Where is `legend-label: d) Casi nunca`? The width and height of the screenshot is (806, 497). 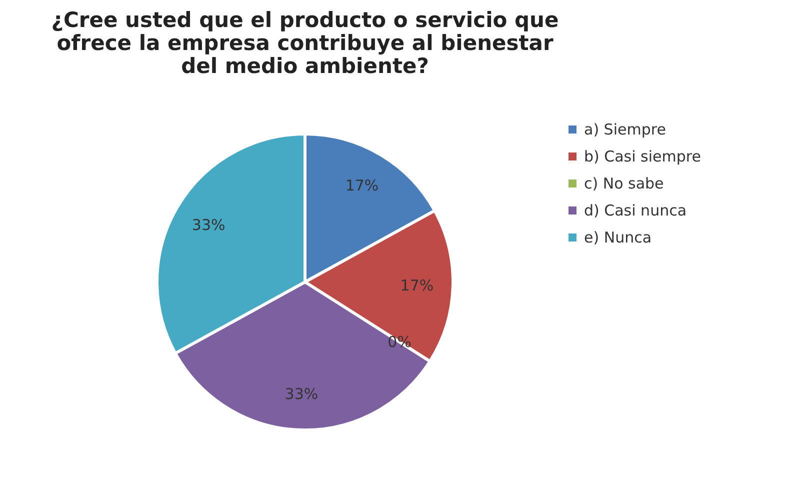 legend-label: d) Casi nunca is located at coordinates (635, 211).